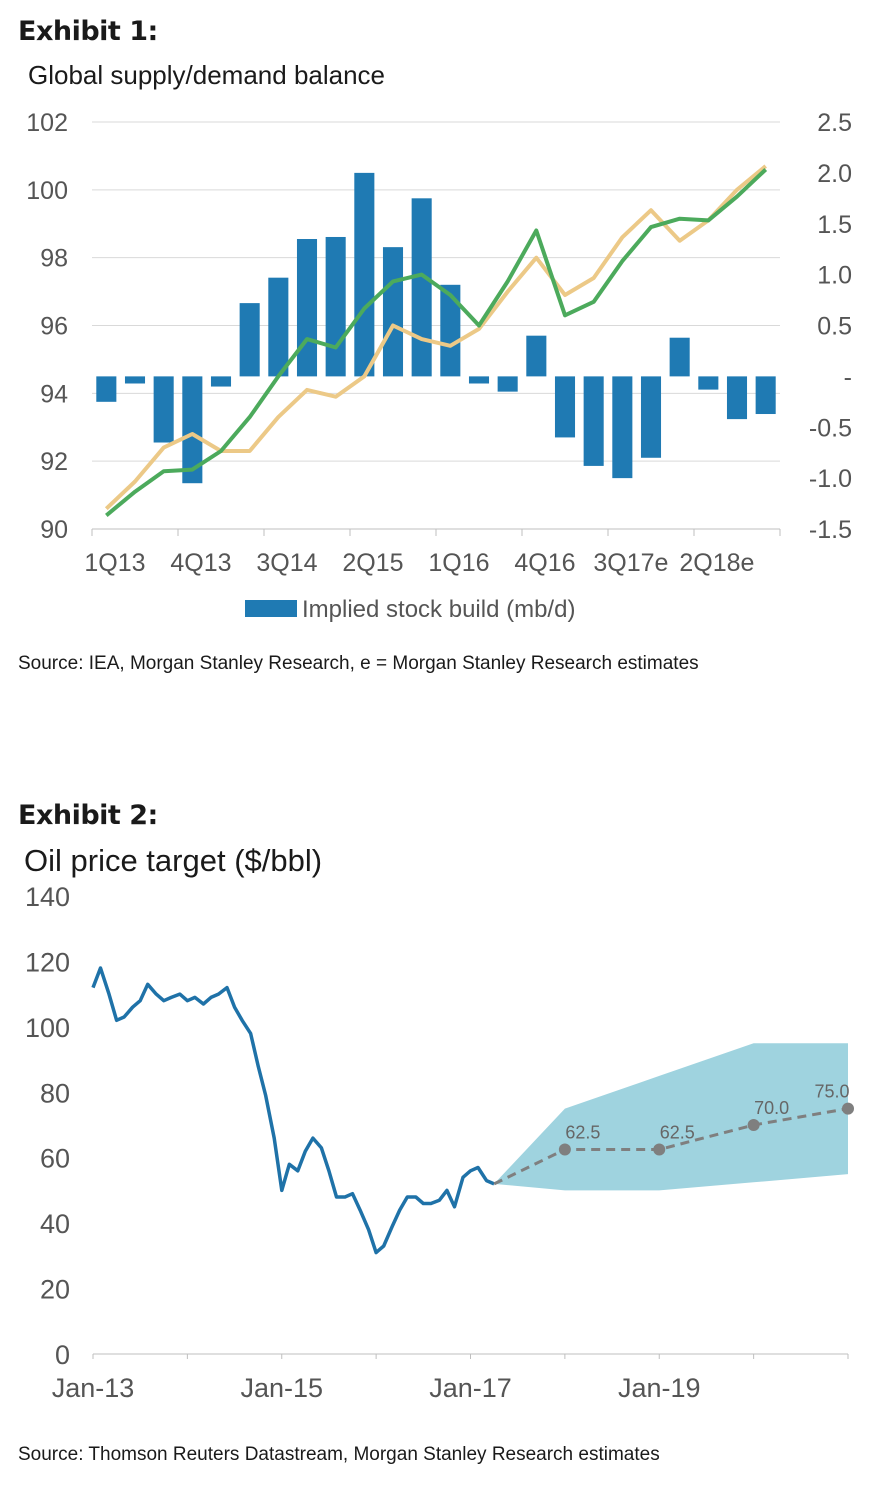 Image resolution: width=890 pixels, height=1485 pixels. What do you see at coordinates (55, 1093) in the screenshot?
I see `y-tick-label: 80` at bounding box center [55, 1093].